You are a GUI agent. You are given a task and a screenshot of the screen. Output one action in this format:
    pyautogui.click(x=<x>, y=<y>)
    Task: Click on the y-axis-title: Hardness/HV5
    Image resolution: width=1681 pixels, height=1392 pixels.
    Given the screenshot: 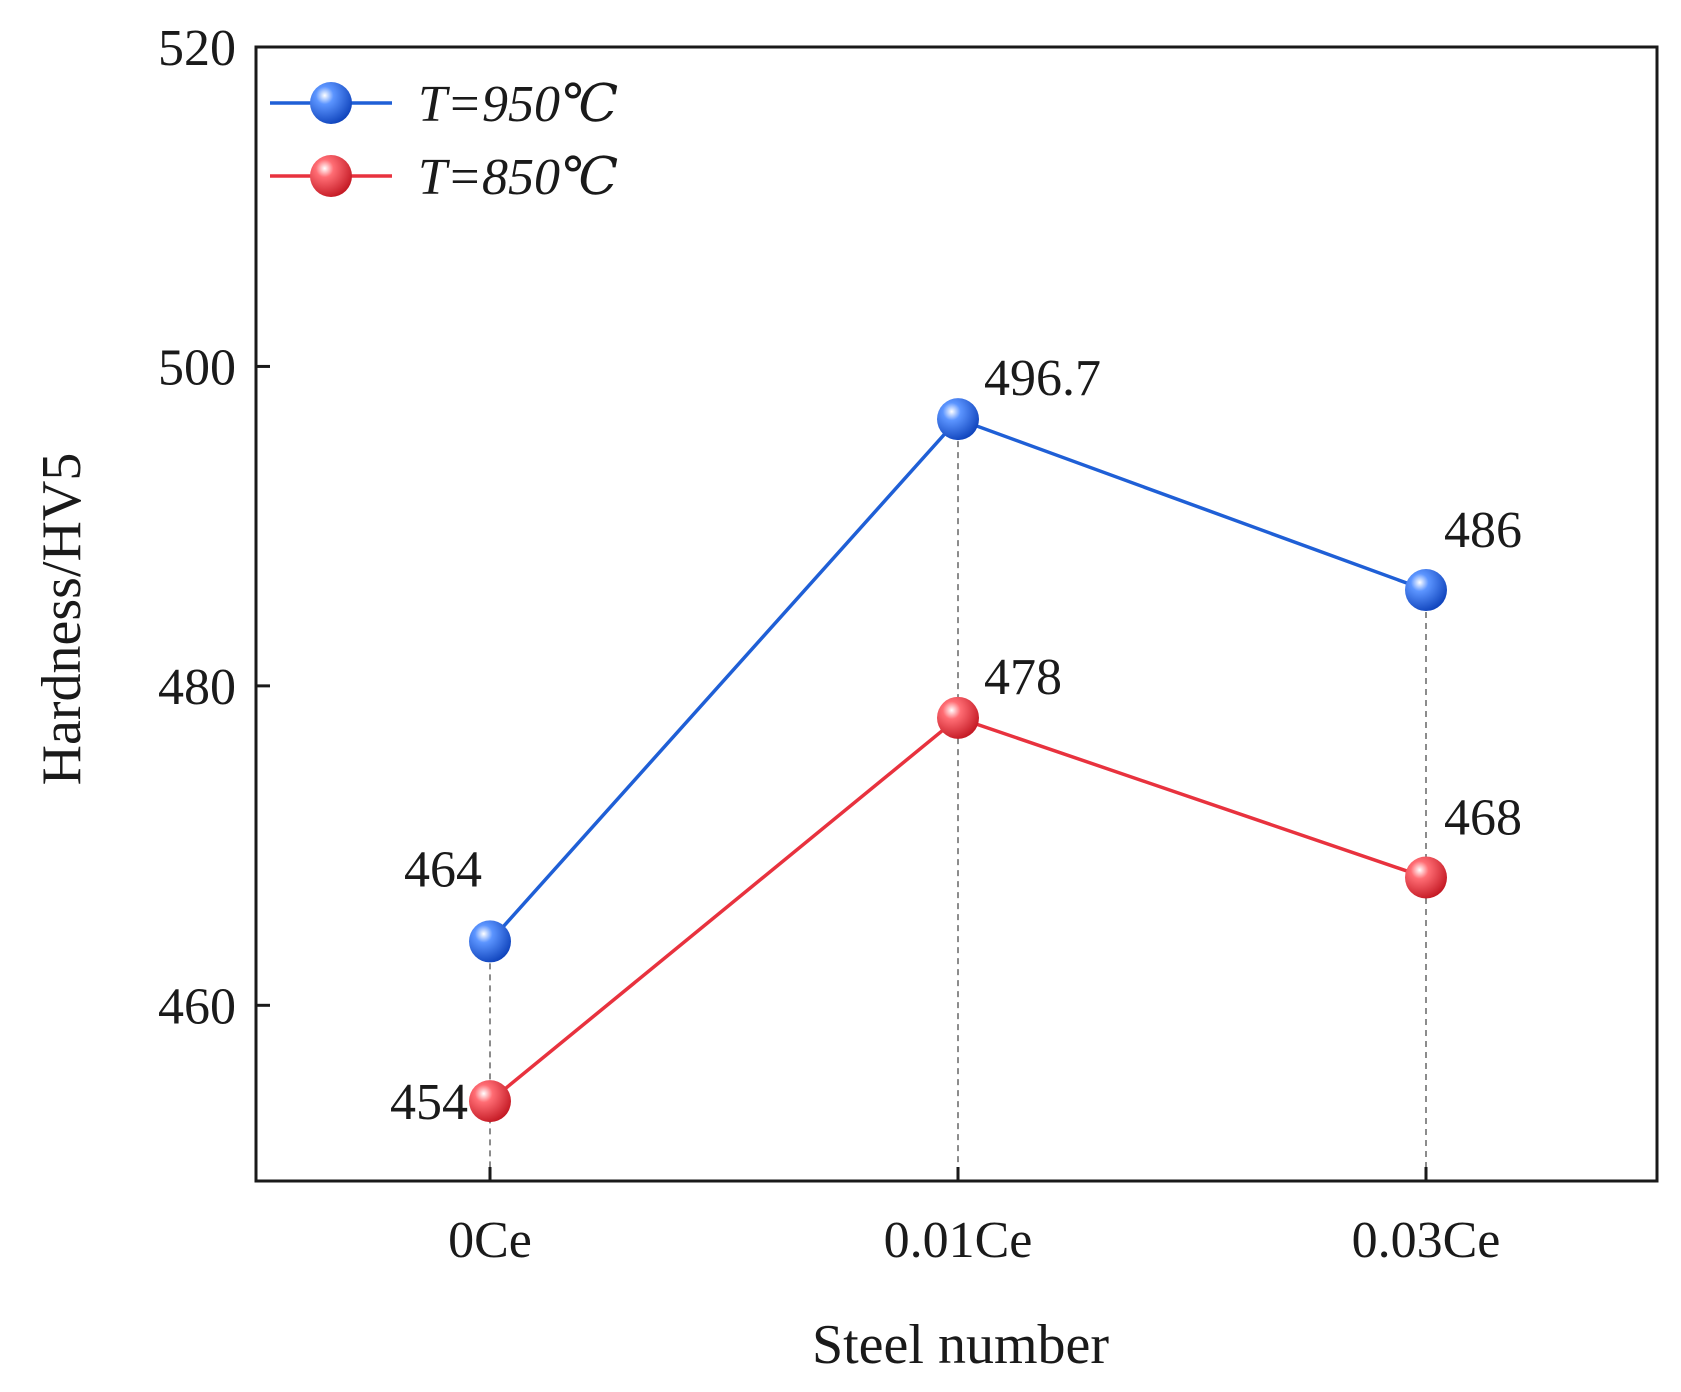 What is the action you would take?
    pyautogui.click(x=62, y=619)
    